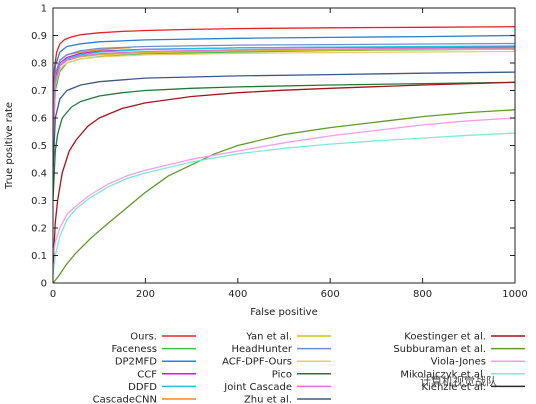  I want to click on watermark-text: 计算机视觉战队, so click(458, 381).